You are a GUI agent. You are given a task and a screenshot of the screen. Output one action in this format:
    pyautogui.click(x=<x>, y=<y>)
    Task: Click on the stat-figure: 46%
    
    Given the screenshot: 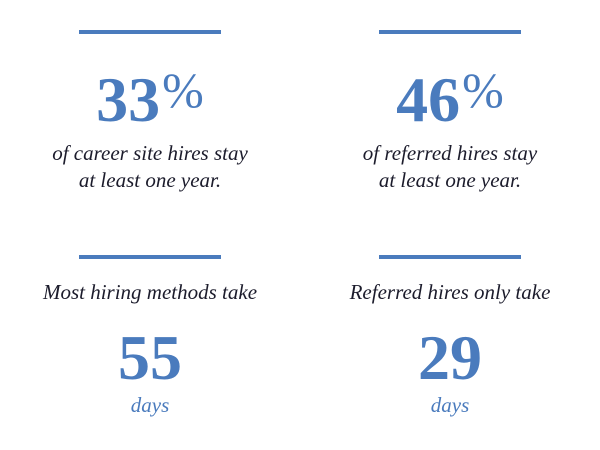 What is the action you would take?
    pyautogui.click(x=450, y=95)
    